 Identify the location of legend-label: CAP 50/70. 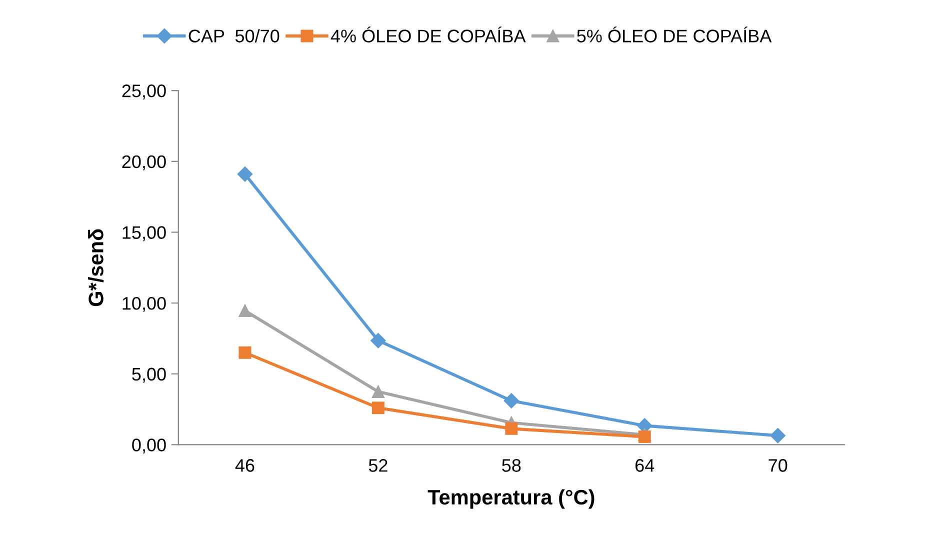
(234, 35).